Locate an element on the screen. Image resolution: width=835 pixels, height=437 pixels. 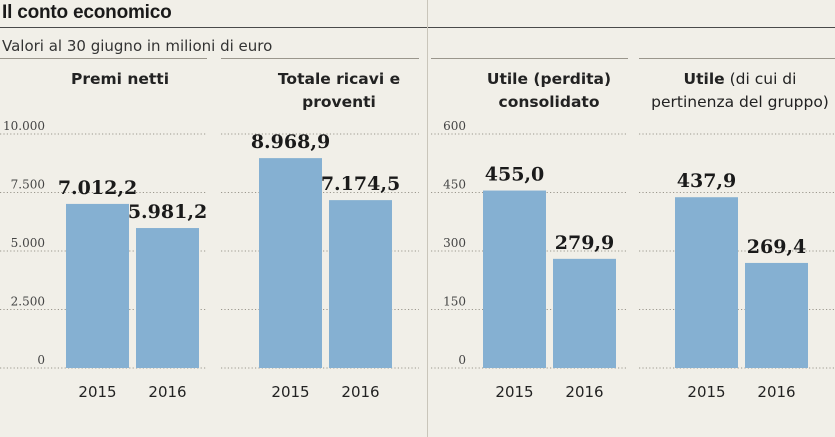
panel-title: Utile (perdita) consolidato is located at coordinates (549, 91).